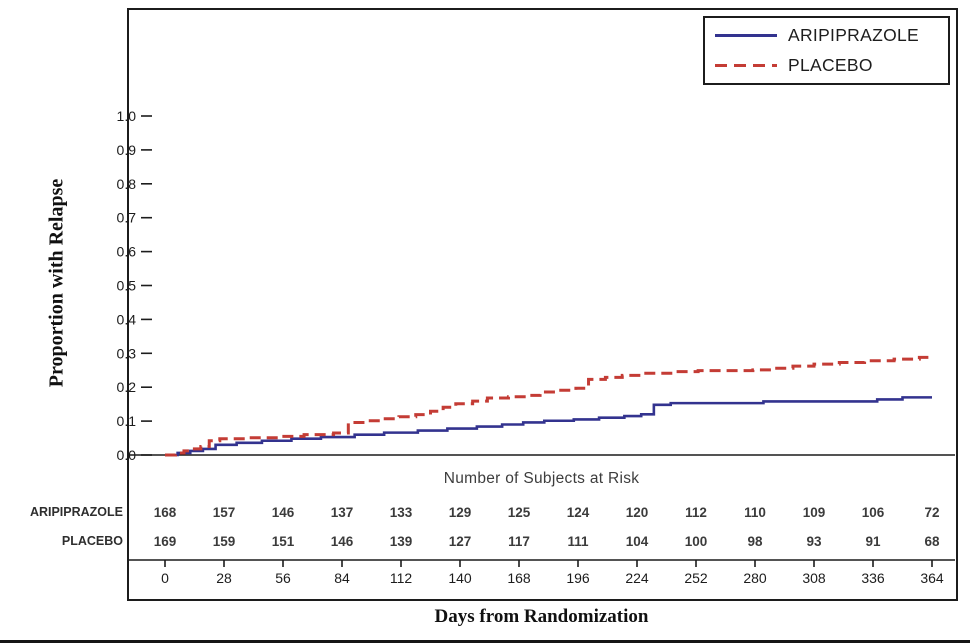  What do you see at coordinates (746, 65) in the screenshot?
I see `placebo-line-swatch` at bounding box center [746, 65].